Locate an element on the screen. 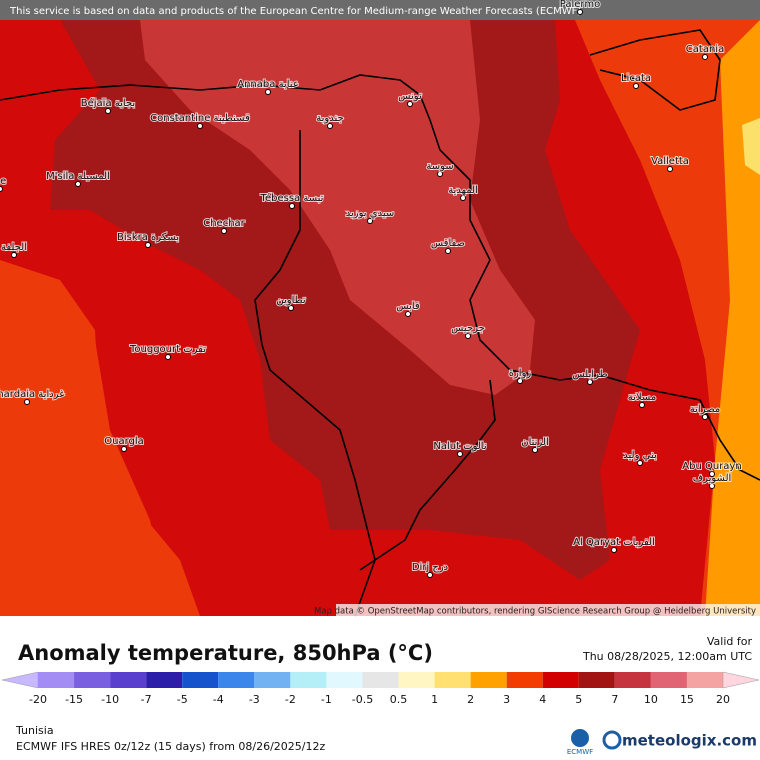 This screenshot has width=760, height=760. city-label: الجلفة is located at coordinates (14, 247).